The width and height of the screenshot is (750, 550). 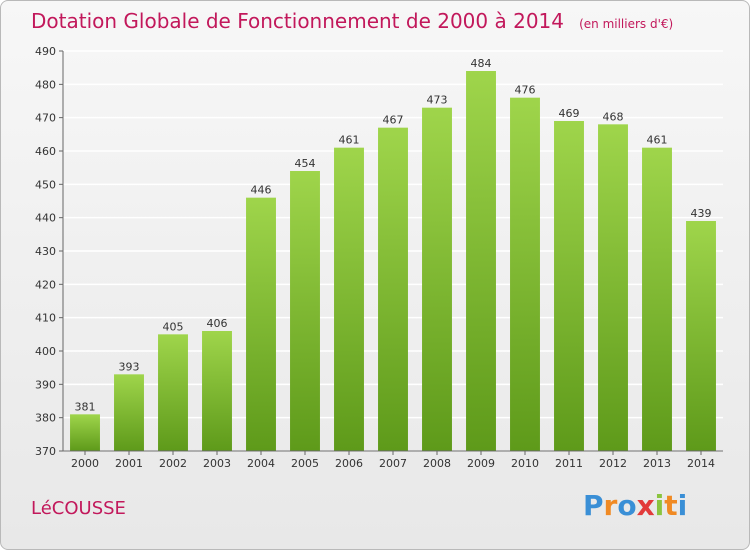 What do you see at coordinates (481, 463) in the screenshot?
I see `x-tick-label-2009: 2009` at bounding box center [481, 463].